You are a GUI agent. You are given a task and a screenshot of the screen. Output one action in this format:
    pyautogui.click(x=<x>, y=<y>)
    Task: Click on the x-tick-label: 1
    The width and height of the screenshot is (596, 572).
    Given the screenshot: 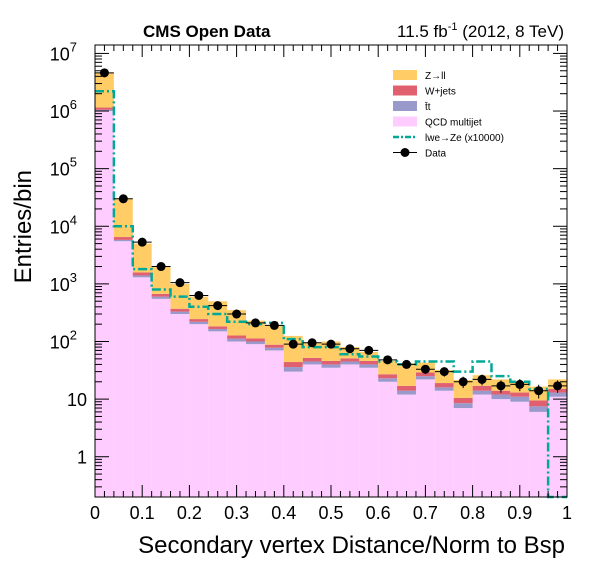 What is the action you would take?
    pyautogui.click(x=567, y=513)
    